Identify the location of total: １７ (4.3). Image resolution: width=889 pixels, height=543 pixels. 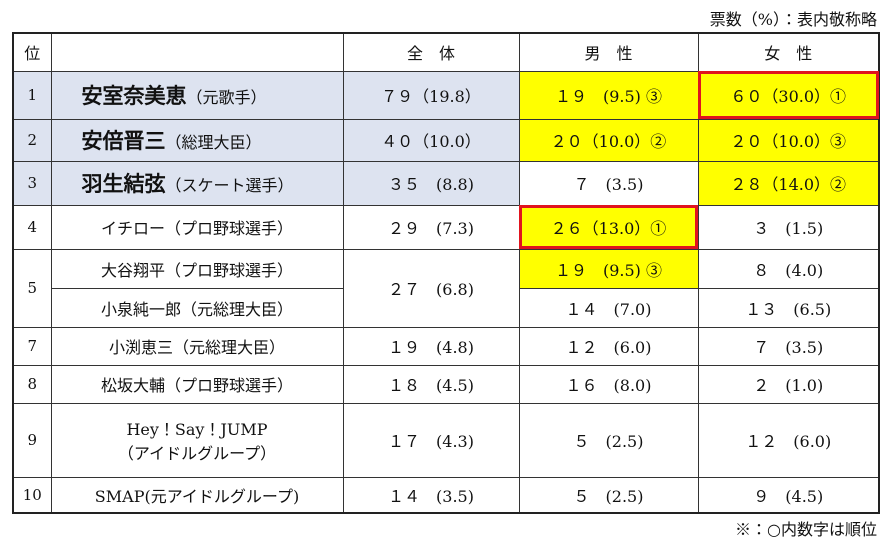
(431, 440).